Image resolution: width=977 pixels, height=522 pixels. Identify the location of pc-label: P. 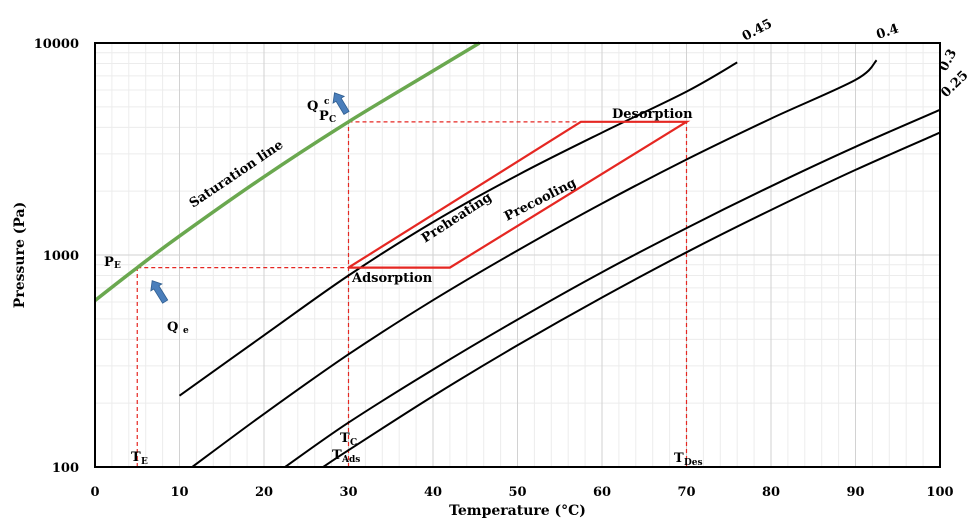
(324, 116).